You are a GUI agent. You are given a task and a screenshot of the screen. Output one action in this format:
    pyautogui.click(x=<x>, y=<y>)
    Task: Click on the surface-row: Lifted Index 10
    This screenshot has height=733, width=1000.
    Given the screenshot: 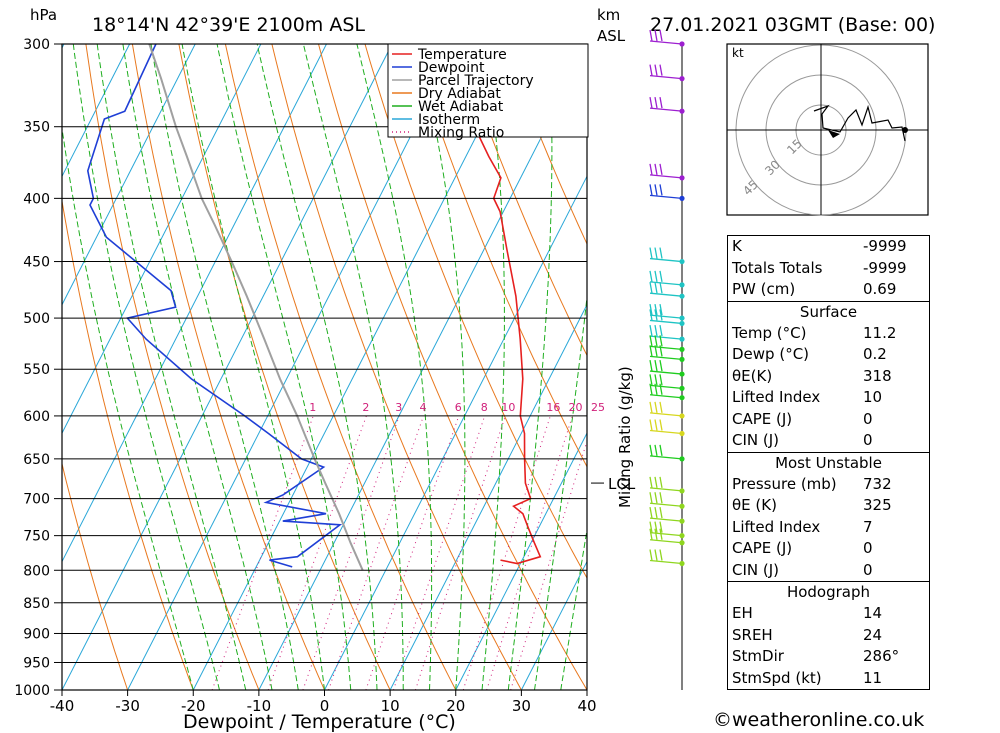 What is the action you would take?
    pyautogui.click(x=828, y=398)
    